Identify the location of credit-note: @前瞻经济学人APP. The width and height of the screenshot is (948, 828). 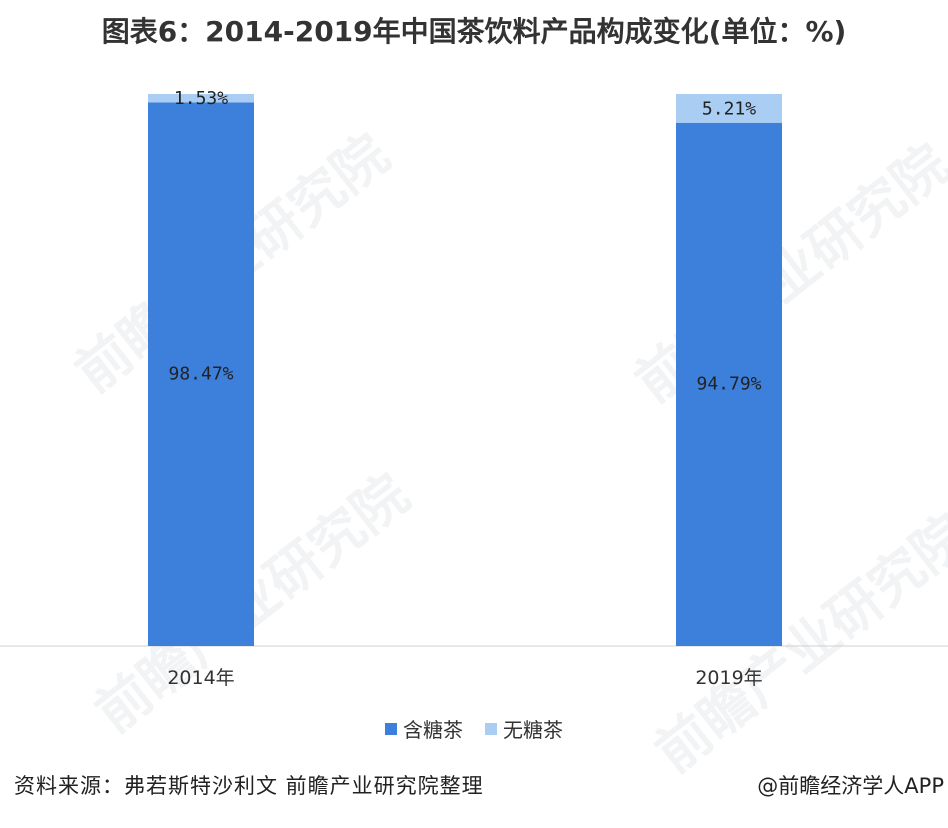
(850, 786).